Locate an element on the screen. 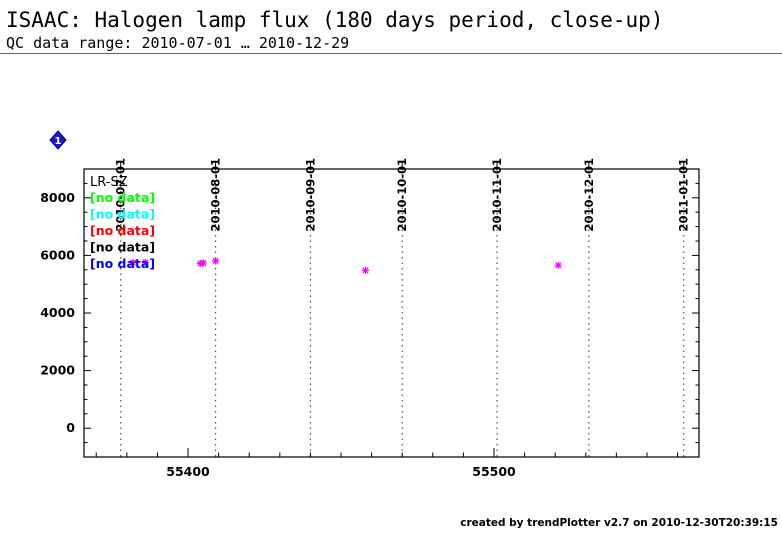 Image resolution: width=782 pixels, height=542 pixels. x-tick-label: 55500 is located at coordinates (494, 471).